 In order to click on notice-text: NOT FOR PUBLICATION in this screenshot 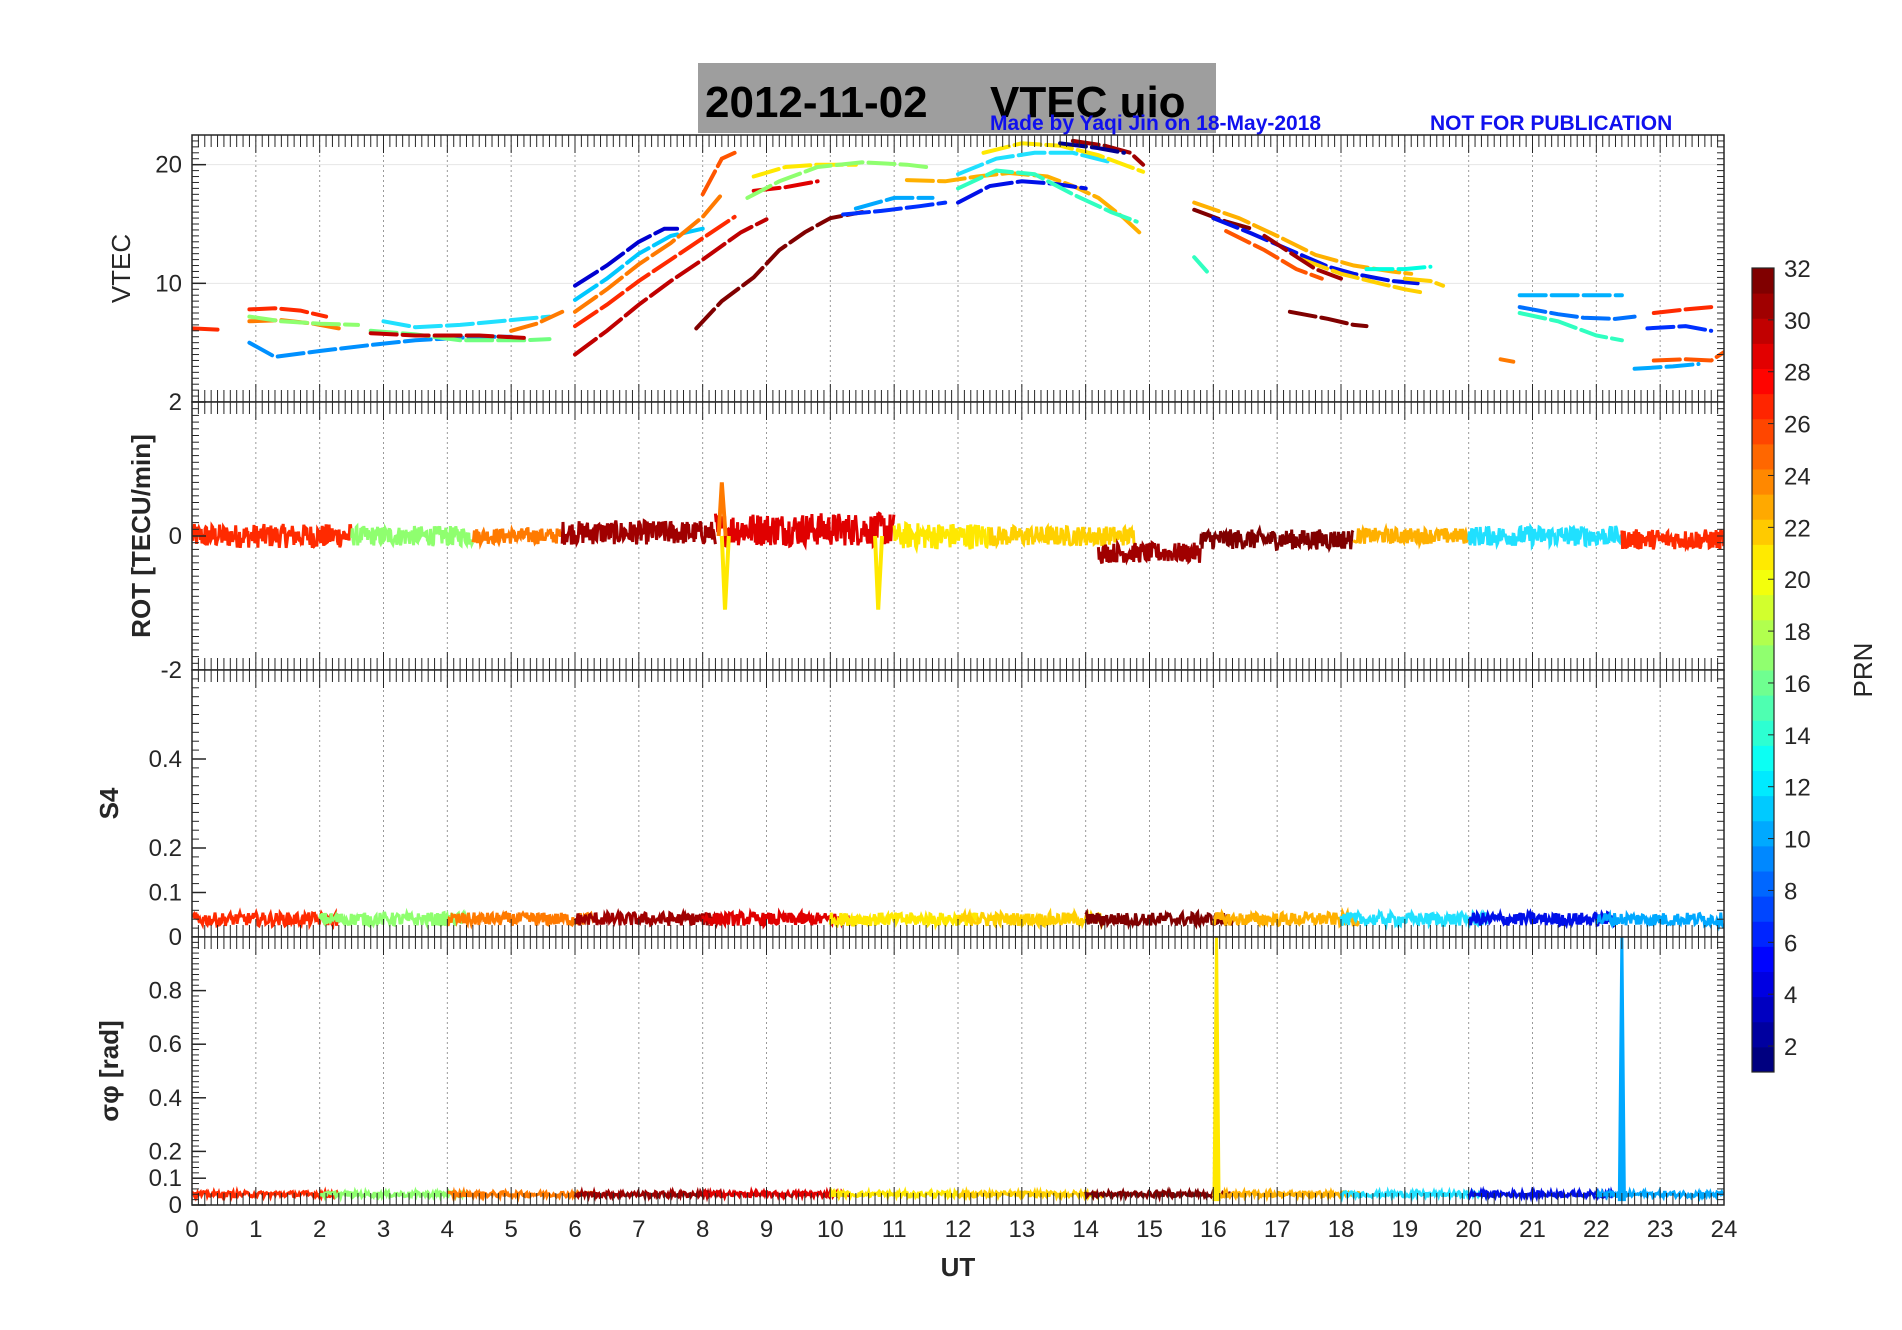, I will do `click(1551, 123)`.